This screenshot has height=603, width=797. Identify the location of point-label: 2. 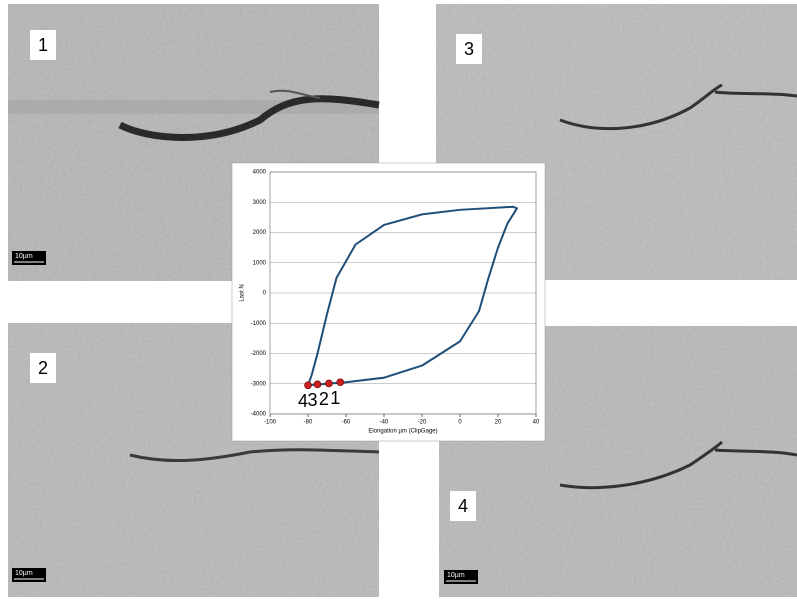
(324, 399).